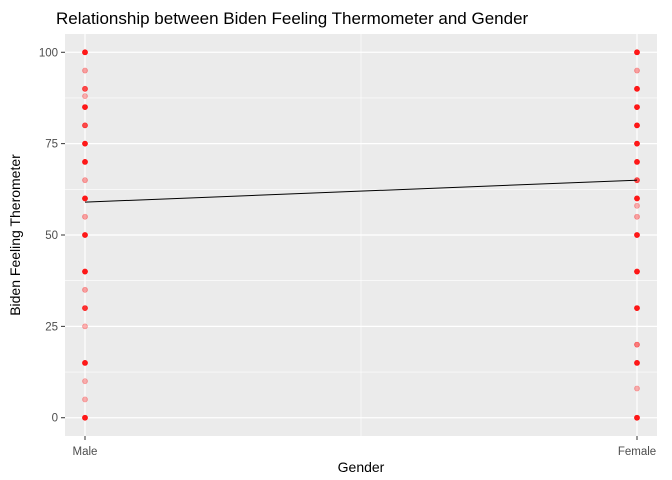 The height and width of the screenshot is (480, 672). I want to click on y-axis-title: Biden Feeling Therometer, so click(15, 235).